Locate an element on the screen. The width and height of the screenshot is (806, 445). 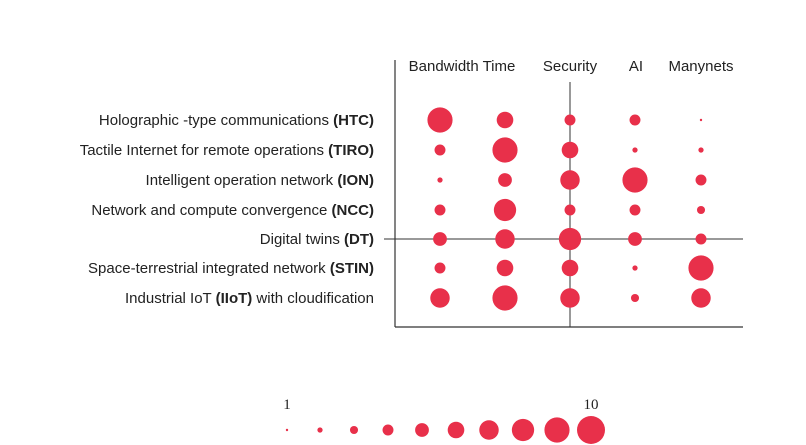
bubble-r1-c3 is located at coordinates (635, 150).